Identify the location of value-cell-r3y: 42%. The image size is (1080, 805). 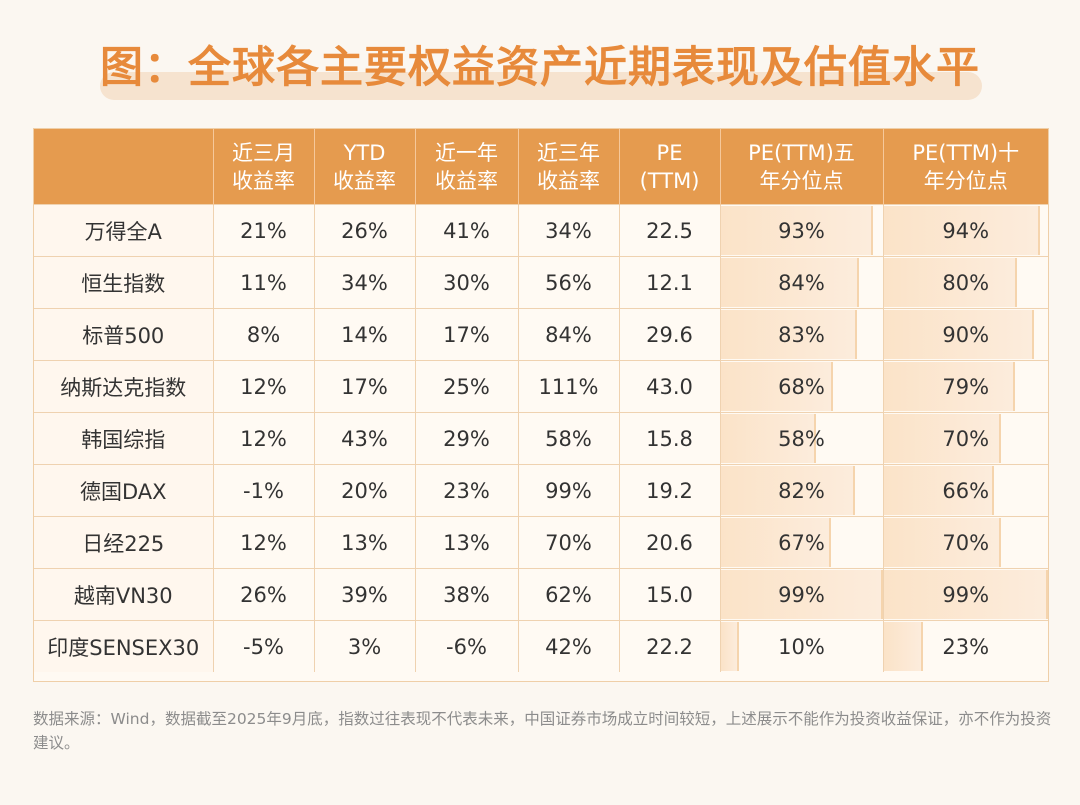
(569, 646).